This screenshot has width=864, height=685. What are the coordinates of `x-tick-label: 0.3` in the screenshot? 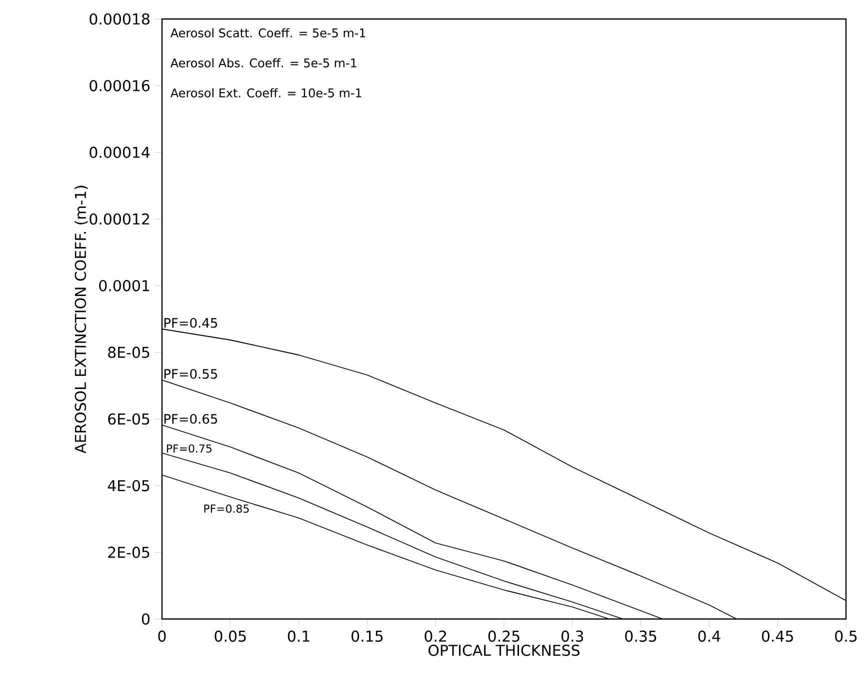 It's located at (573, 636).